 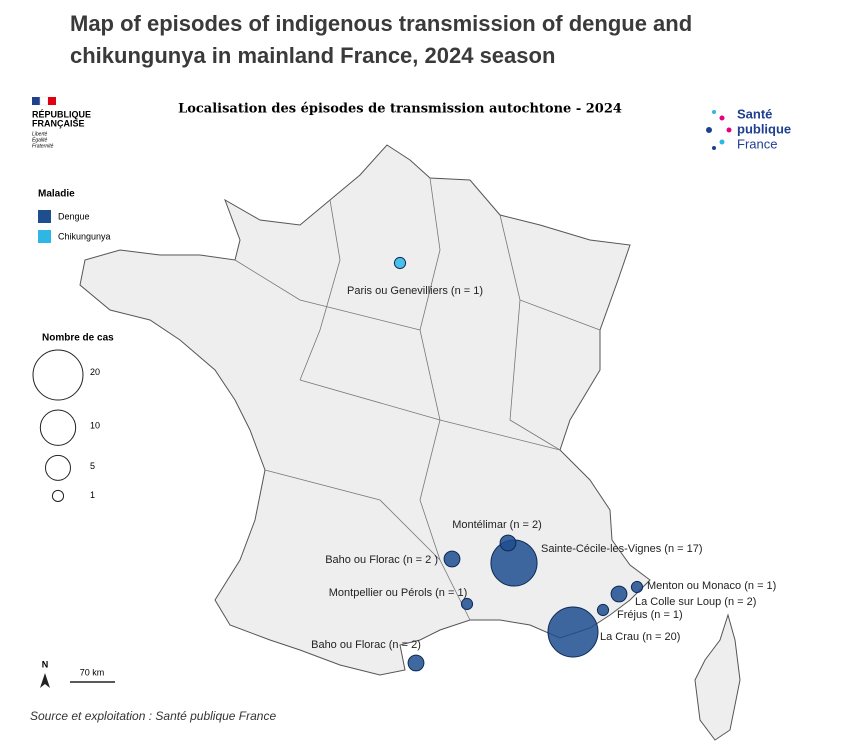 What do you see at coordinates (381, 560) in the screenshot?
I see `episode-label: Baho ou Florac (n = 2 )` at bounding box center [381, 560].